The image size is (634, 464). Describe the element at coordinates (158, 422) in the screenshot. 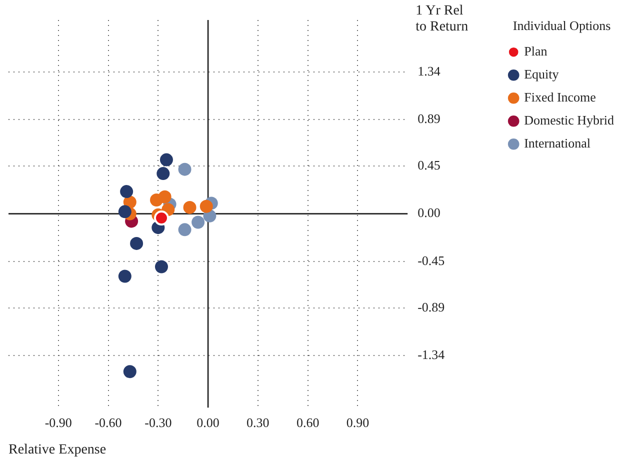

I see `x-tick-label: -0.30` at that location.